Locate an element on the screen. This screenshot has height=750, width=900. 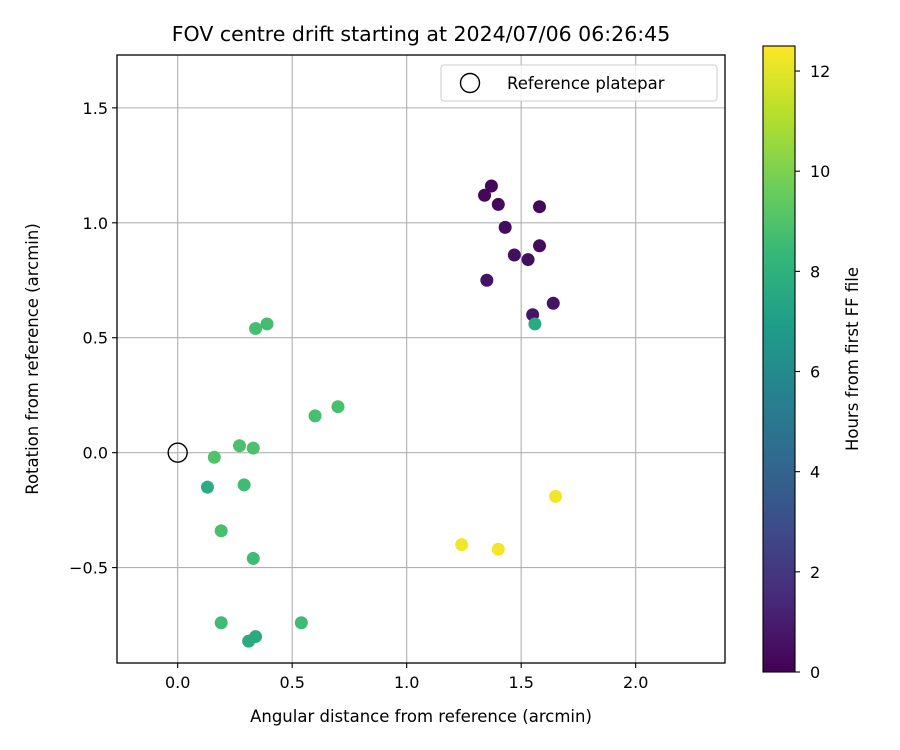
colorbar-label: Hours from first FF file is located at coordinates (852, 359).